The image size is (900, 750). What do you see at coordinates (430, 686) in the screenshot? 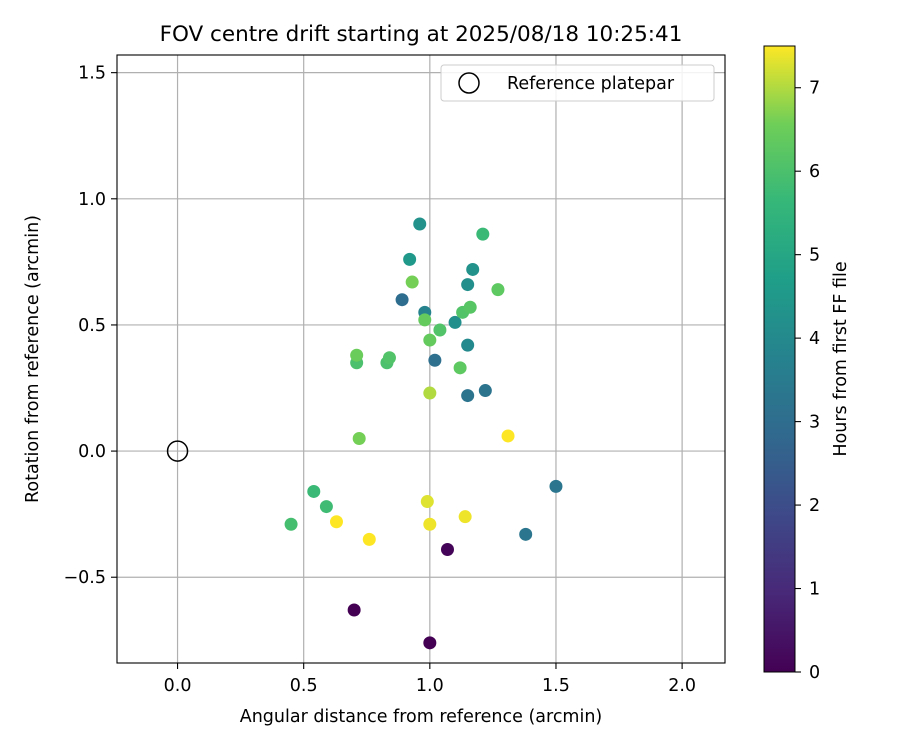
I see `x-tick-label: 1.0` at bounding box center [430, 686].